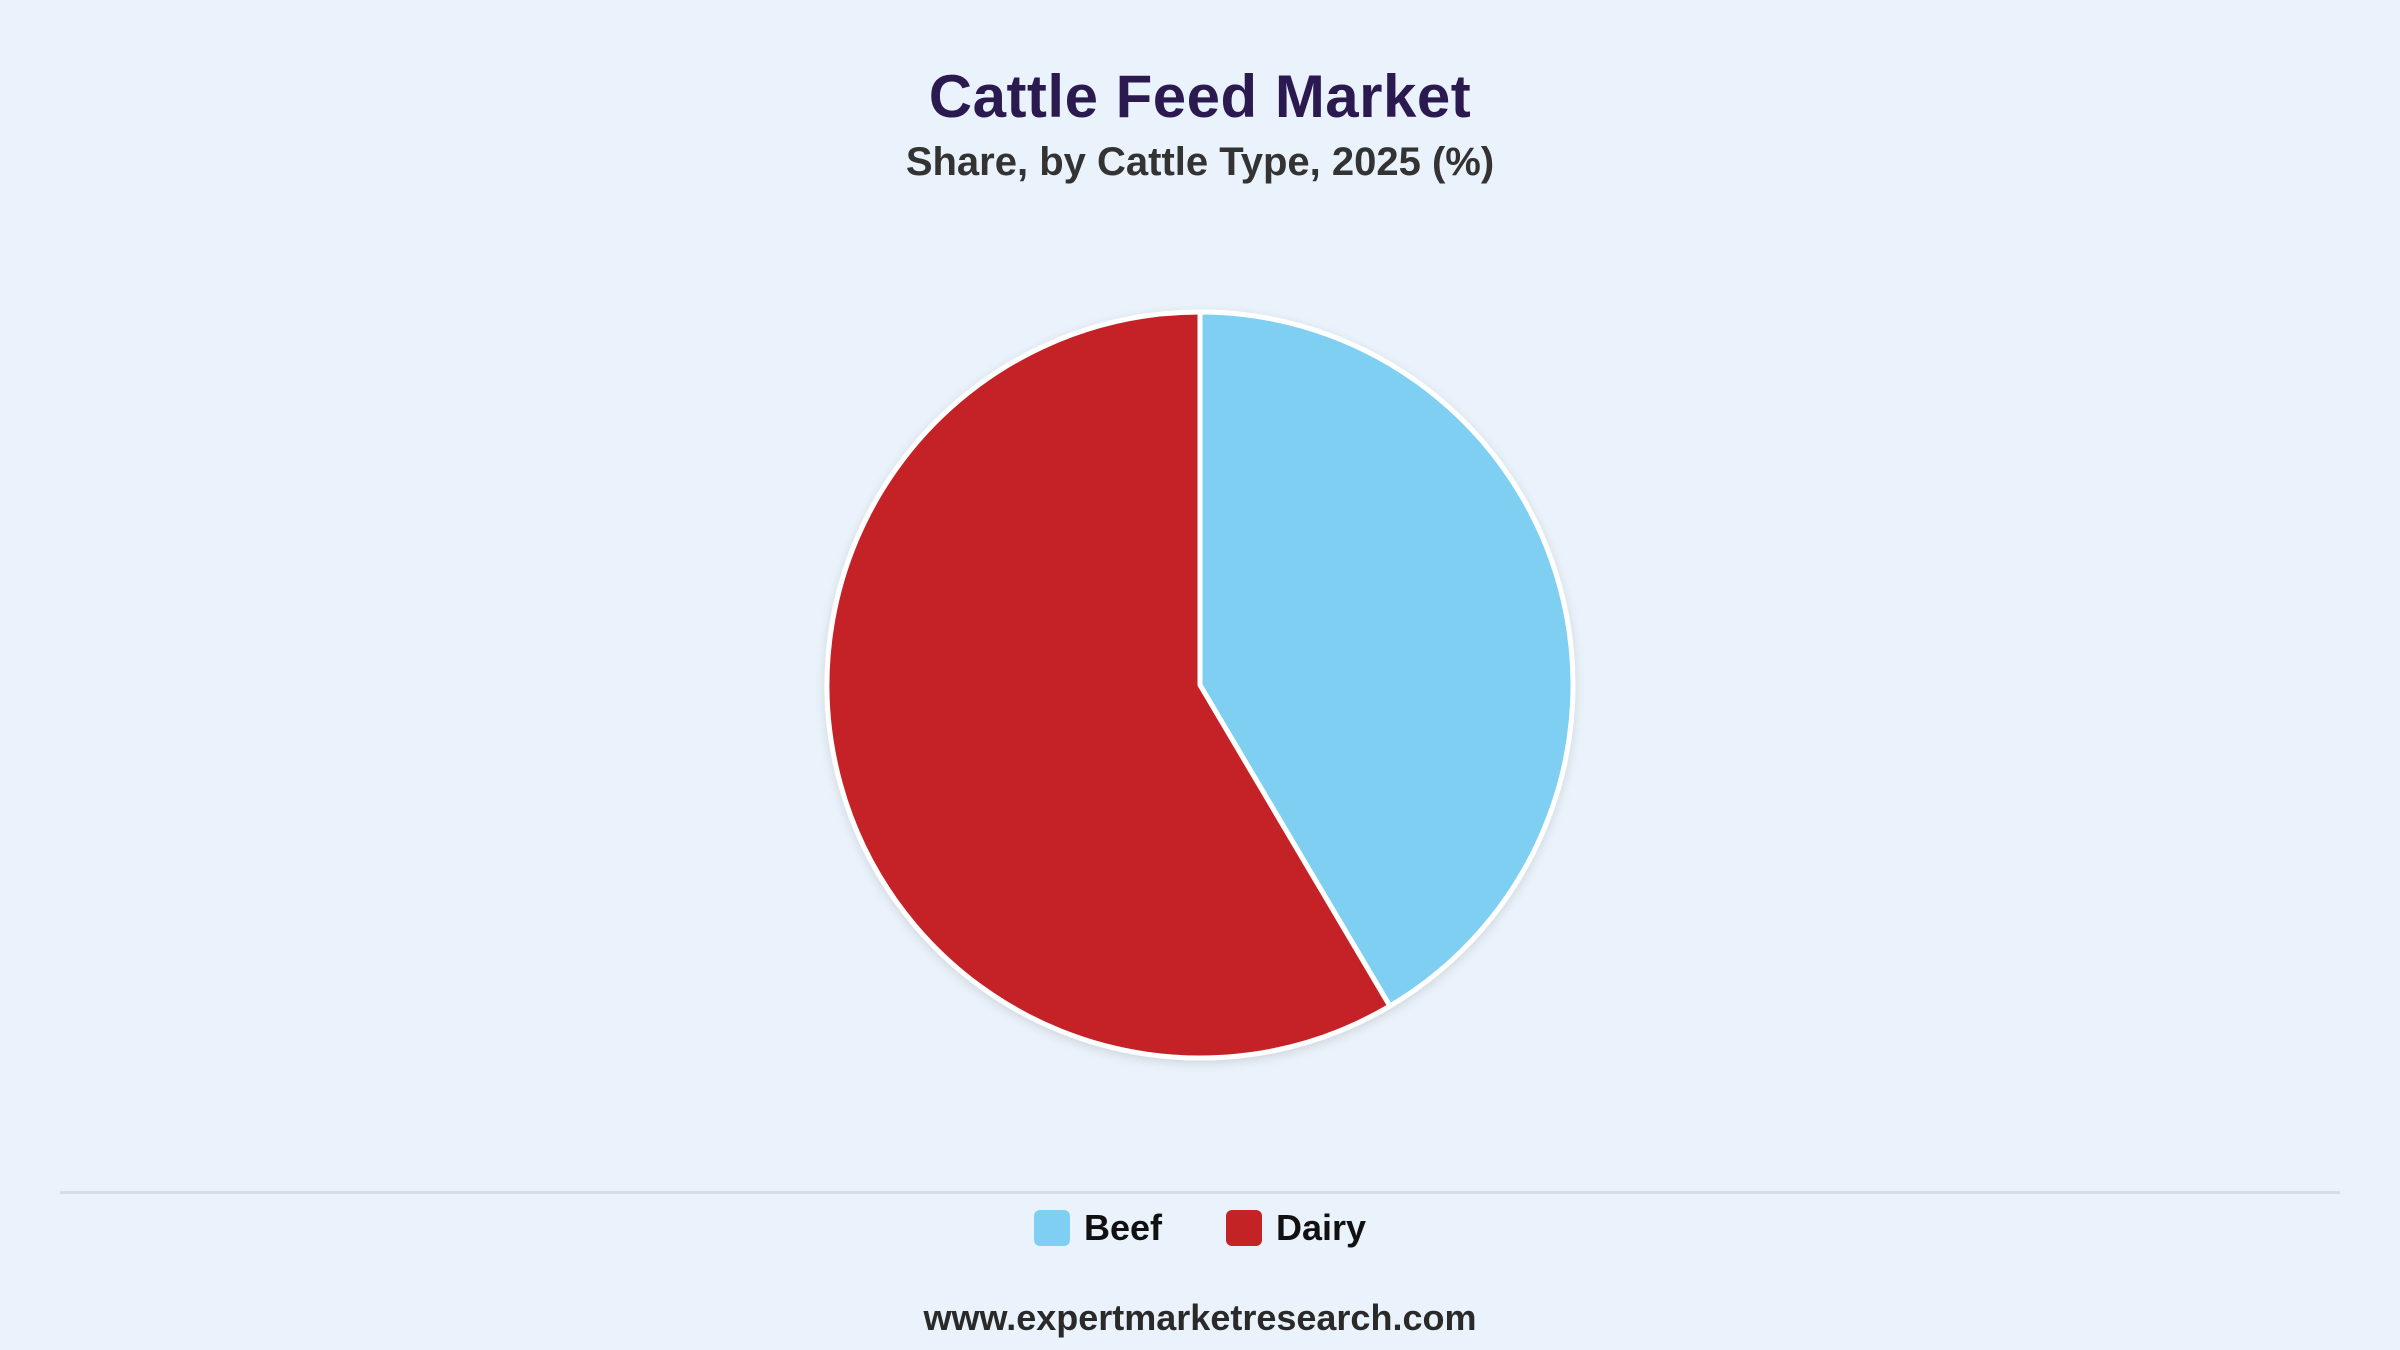  I want to click on chart-subtitle: Share, by Cattle Type, 2025 (%), so click(1200, 162).